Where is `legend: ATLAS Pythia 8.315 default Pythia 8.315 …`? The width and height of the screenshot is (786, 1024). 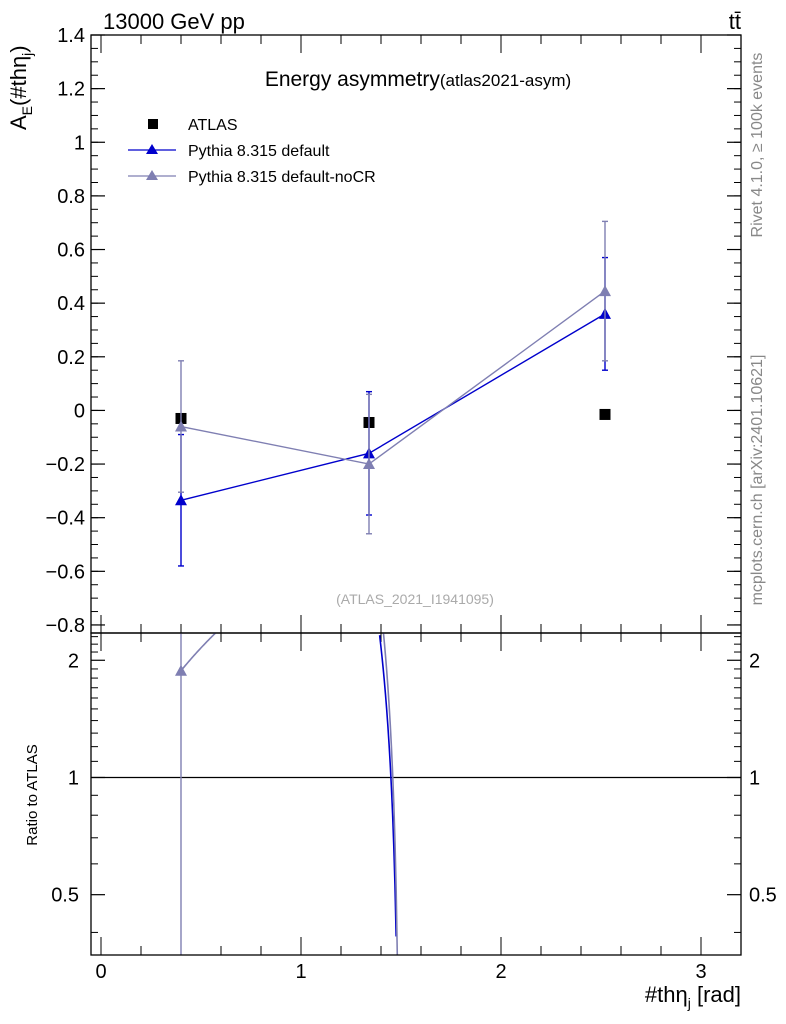
legend: ATLAS Pythia 8.315 default Pythia 8.315 … is located at coordinates (252, 151).